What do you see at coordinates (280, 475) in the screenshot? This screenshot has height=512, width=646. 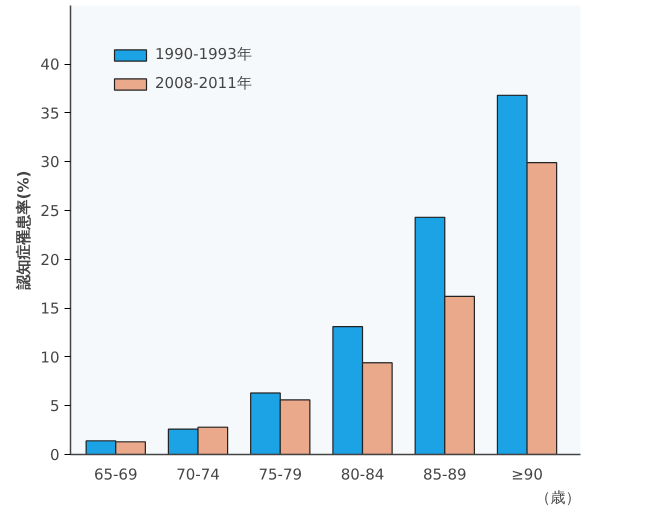 I see `x-tick-label: 75-79` at bounding box center [280, 475].